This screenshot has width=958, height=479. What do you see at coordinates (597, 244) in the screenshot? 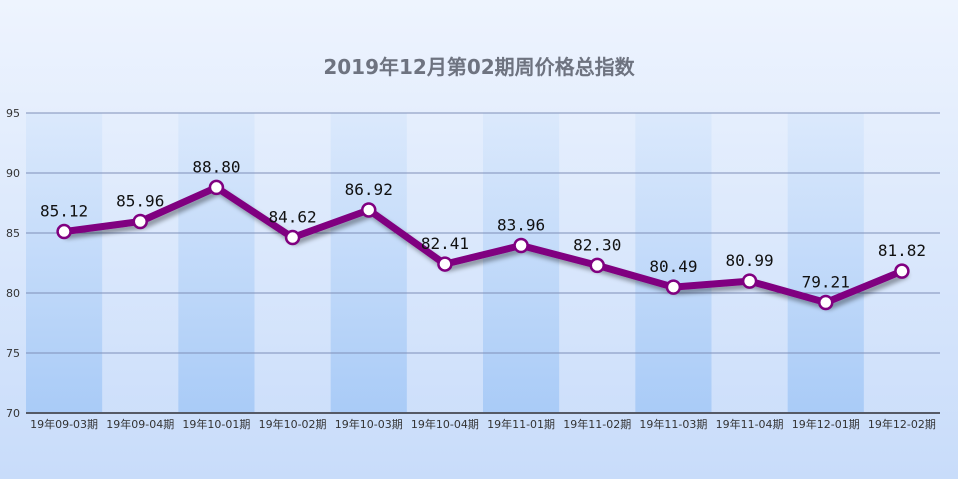
I see `data-label: 82.30` at bounding box center [597, 244].